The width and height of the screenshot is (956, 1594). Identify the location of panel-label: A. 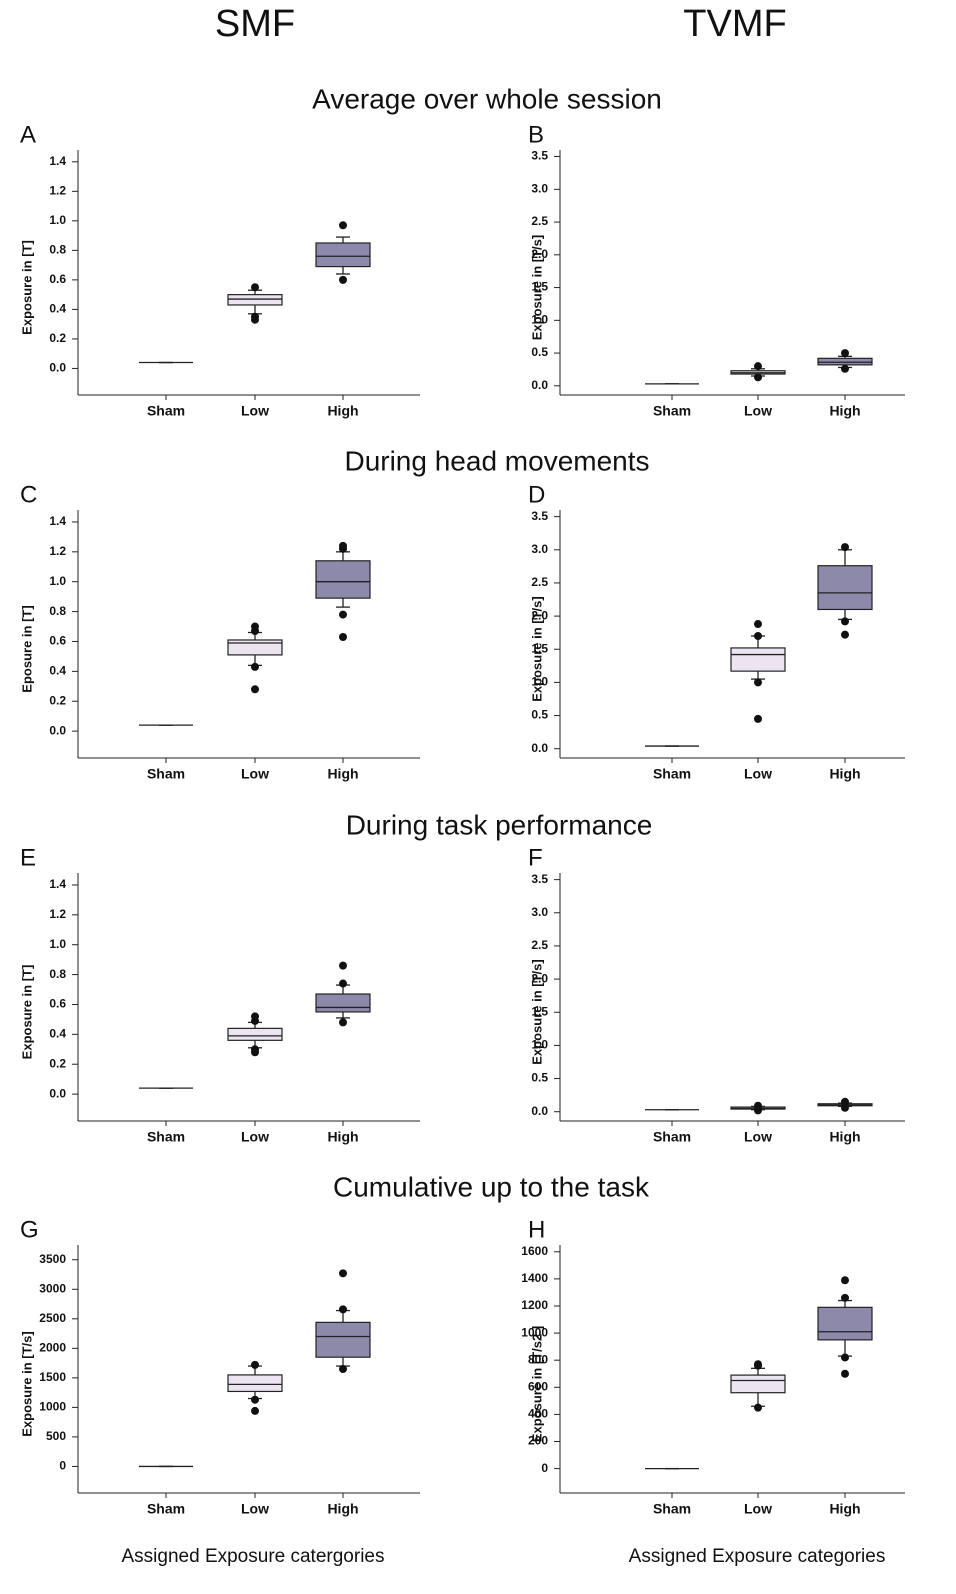
(28, 134).